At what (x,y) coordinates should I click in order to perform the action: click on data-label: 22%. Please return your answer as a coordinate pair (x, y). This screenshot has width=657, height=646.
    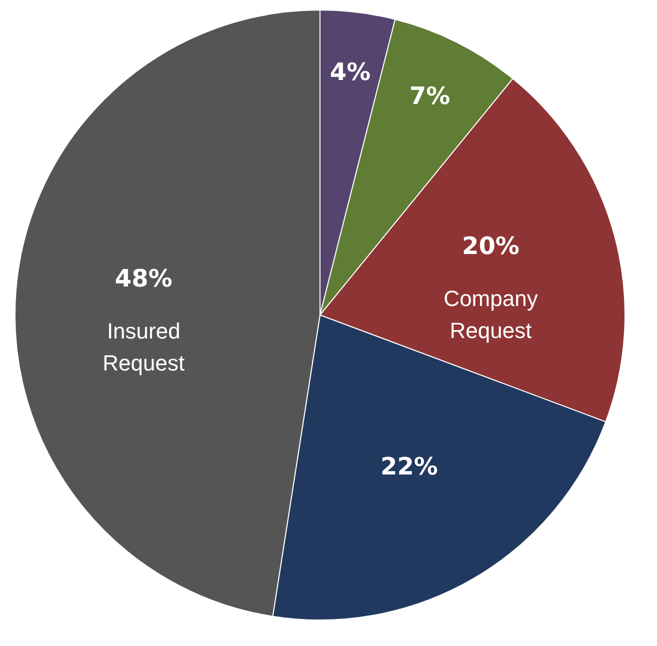
    Looking at the image, I should click on (409, 466).